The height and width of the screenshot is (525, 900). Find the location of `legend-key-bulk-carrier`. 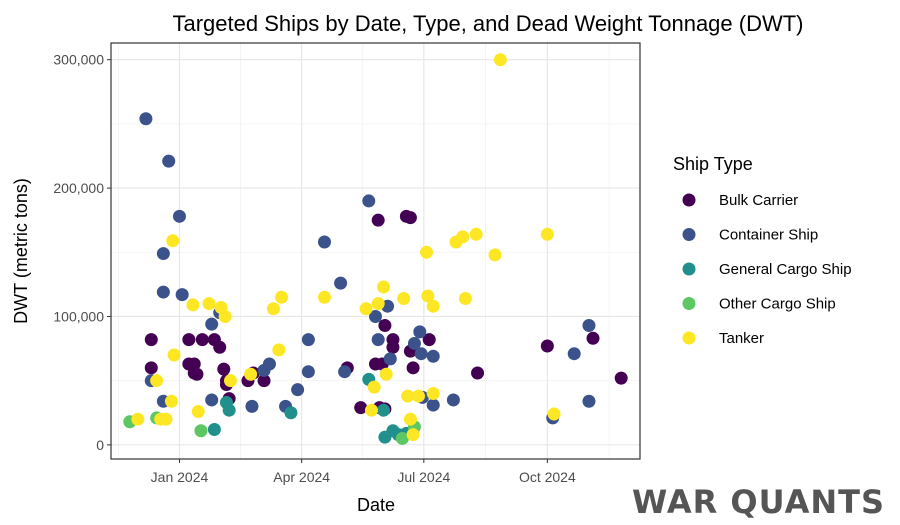

legend-key-bulk-carrier is located at coordinates (689, 200).